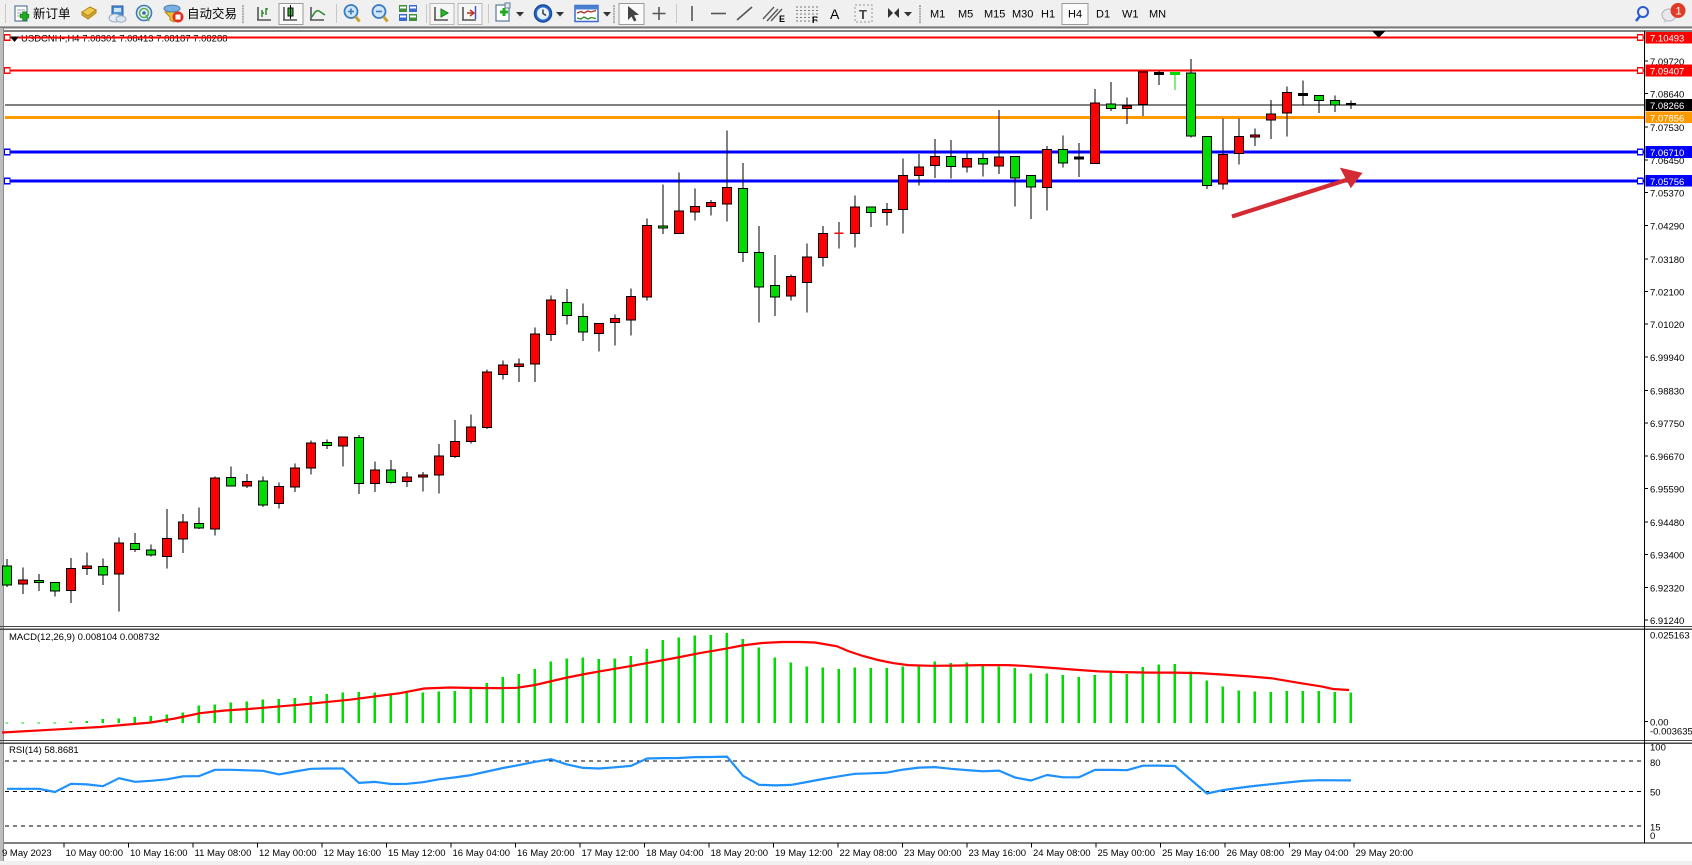 This screenshot has height=865, width=1692. I want to click on svg-text: 7.03180, so click(1667, 260).